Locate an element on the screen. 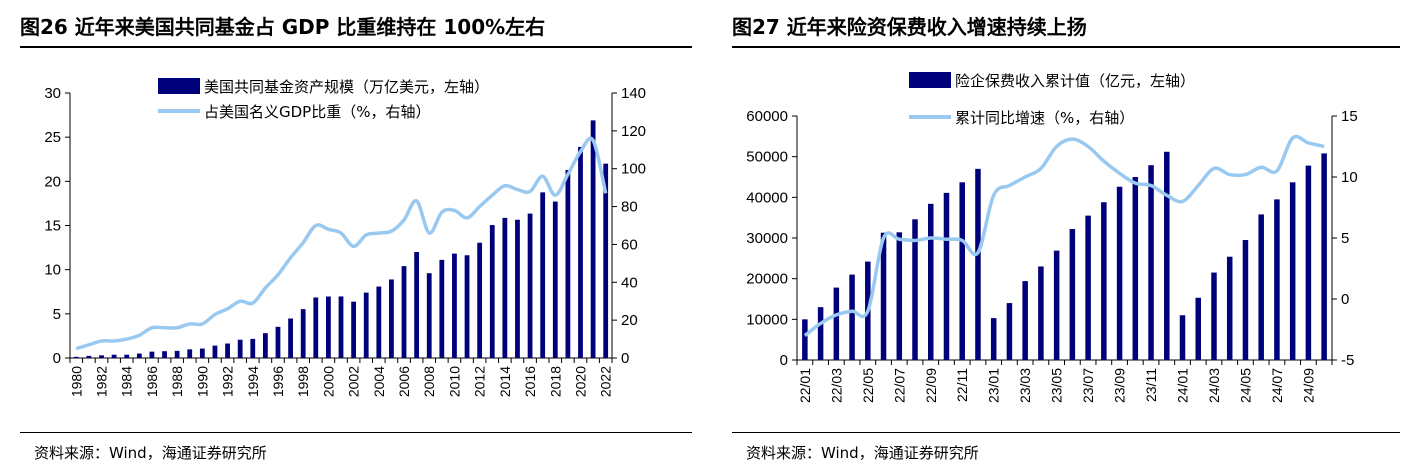 The height and width of the screenshot is (469, 1404). x-axis-tick-label: 1986 is located at coordinates (152, 381).